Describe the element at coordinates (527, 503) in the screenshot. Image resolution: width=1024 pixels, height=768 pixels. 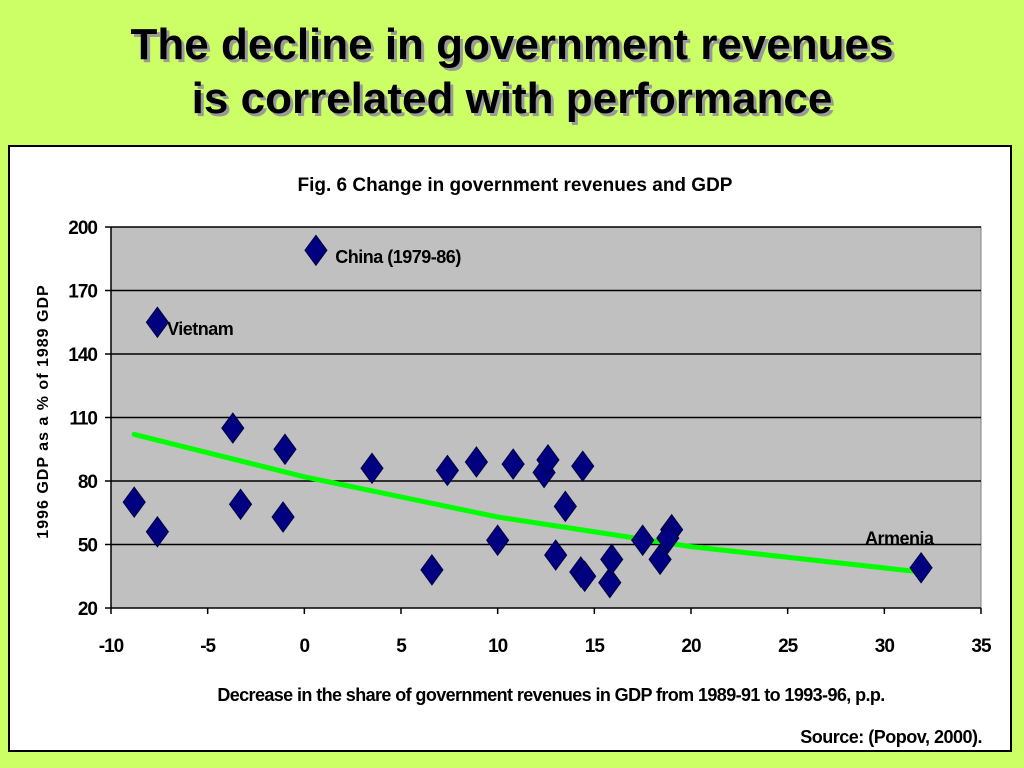
I see `trendline` at that location.